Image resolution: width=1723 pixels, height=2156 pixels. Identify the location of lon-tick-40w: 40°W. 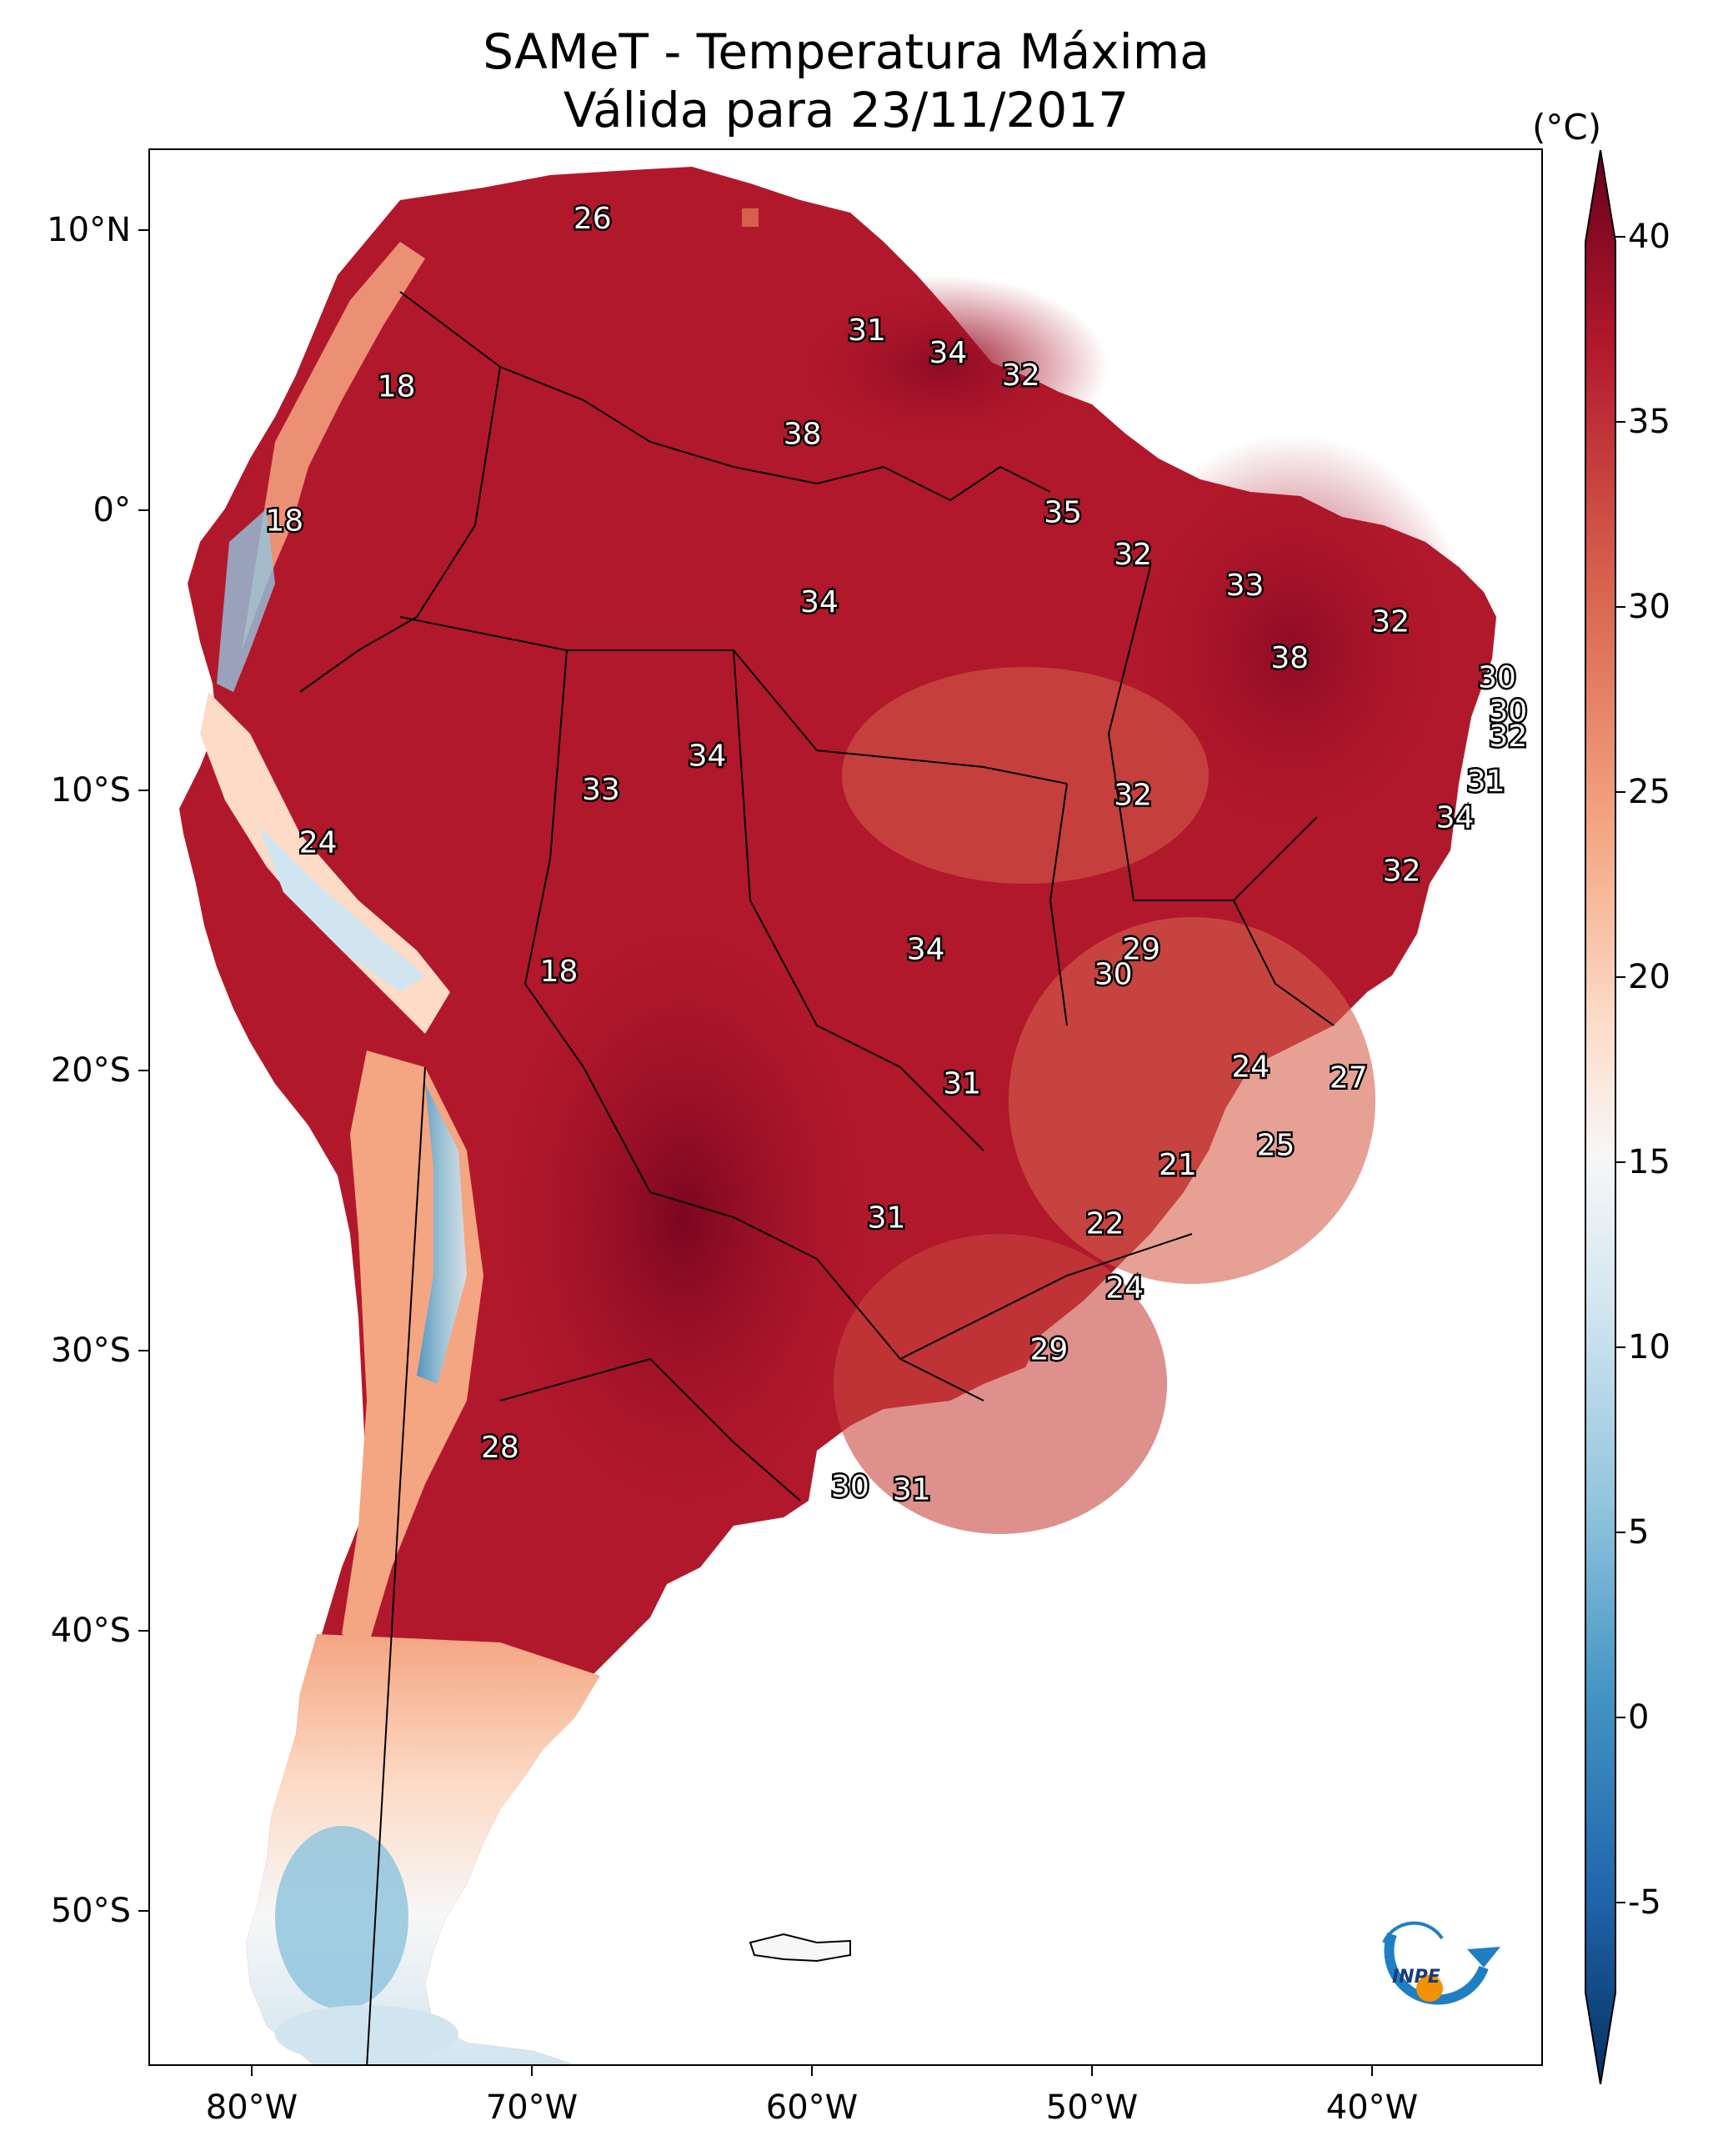
(1372, 2107).